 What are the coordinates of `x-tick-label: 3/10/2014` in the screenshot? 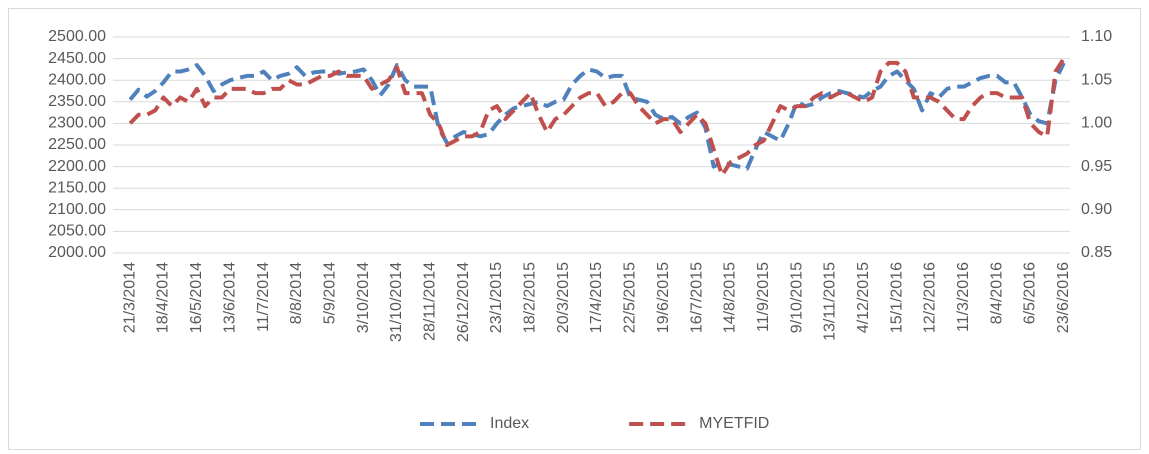 It's located at (363, 297).